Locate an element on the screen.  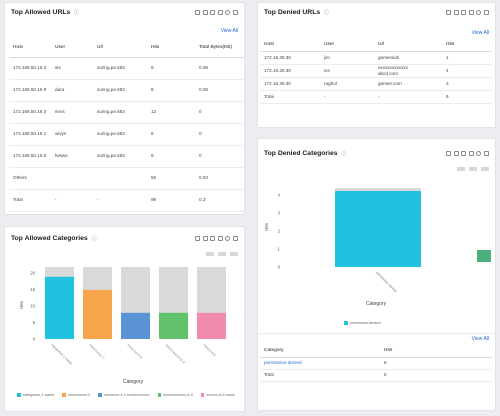
panel-title: Top Denied Categories is located at coordinates (301, 153).